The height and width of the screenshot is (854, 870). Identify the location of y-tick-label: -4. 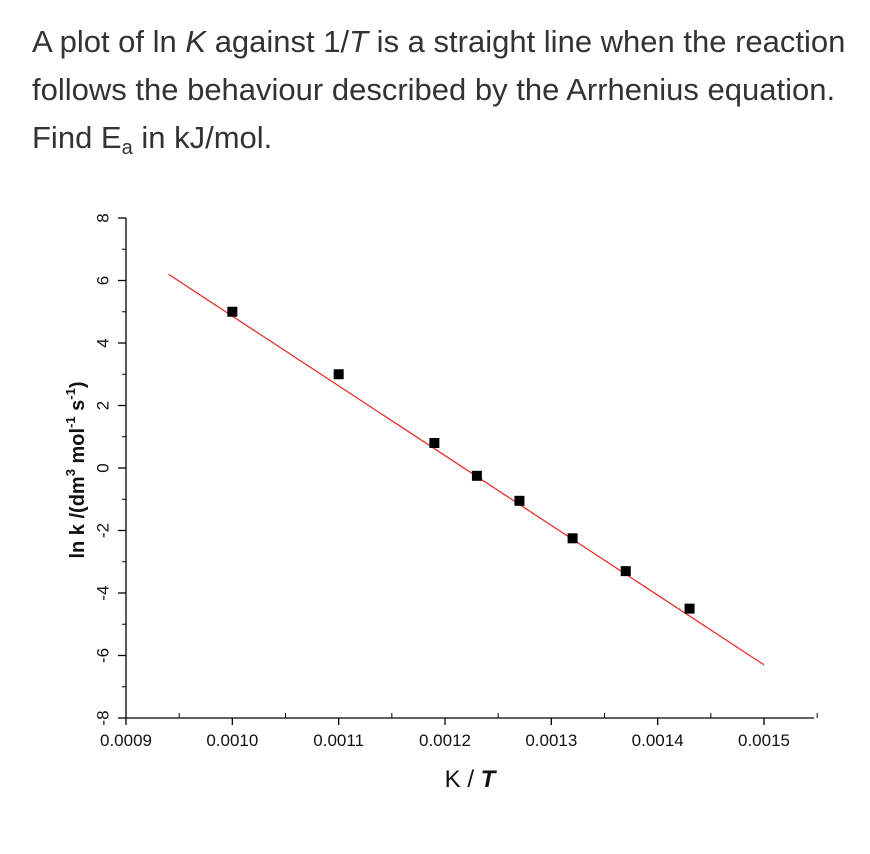
(102, 592).